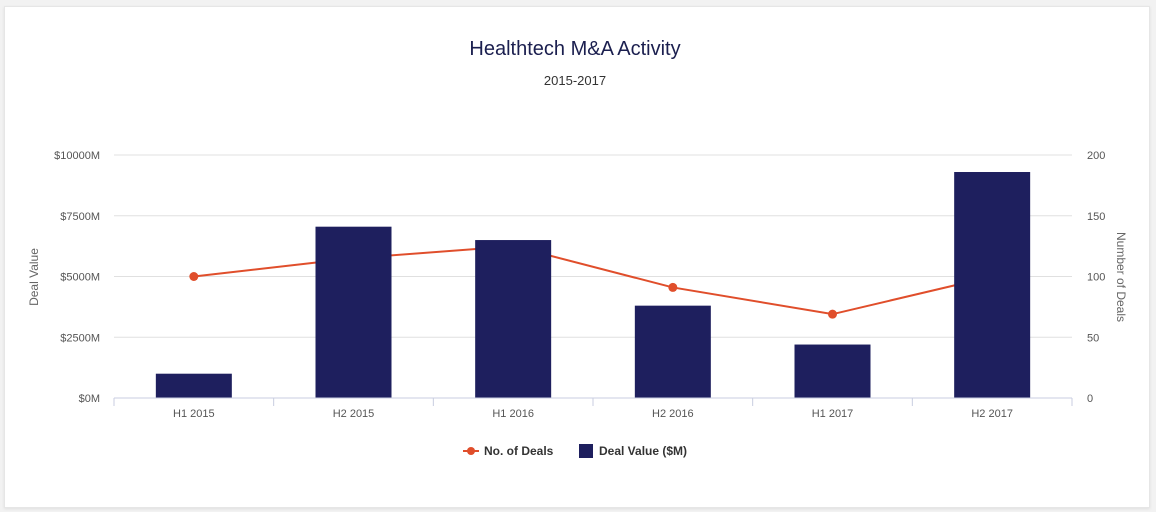 This screenshot has width=1156, height=512. What do you see at coordinates (575, 451) in the screenshot?
I see `legend: No. of Deals Deal Value ($M)` at bounding box center [575, 451].